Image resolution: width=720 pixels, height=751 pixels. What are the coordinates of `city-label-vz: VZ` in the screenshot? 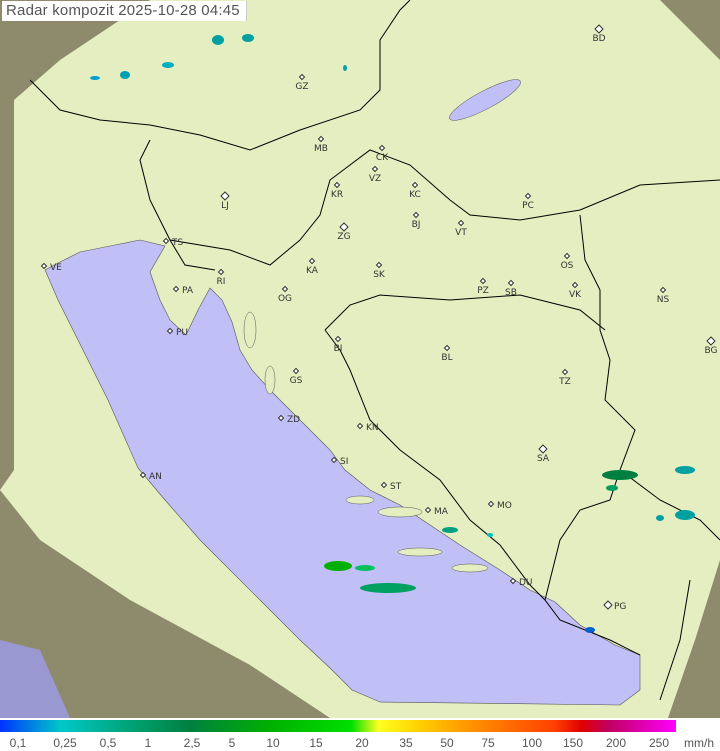 It's located at (375, 179).